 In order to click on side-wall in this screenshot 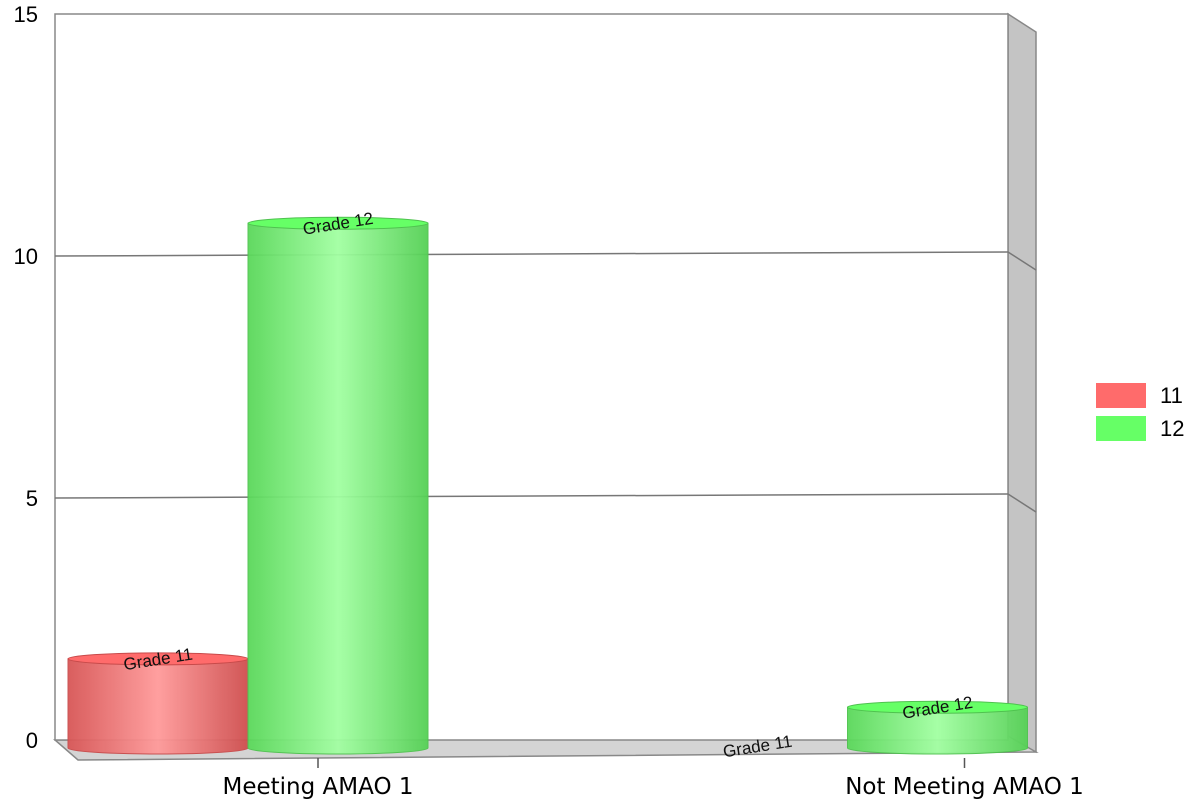, I will do `click(1022, 383)`.